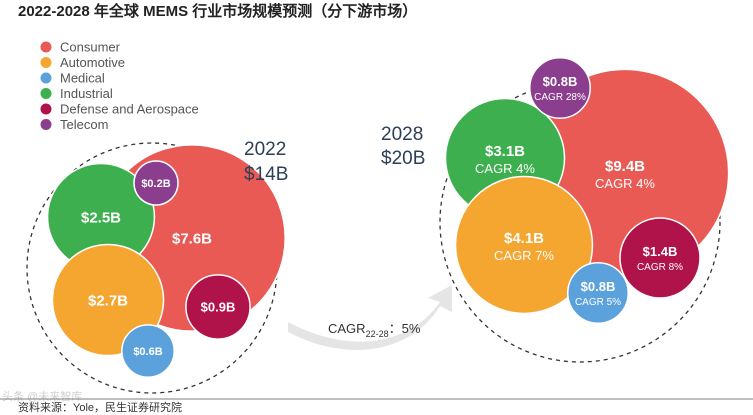 This screenshot has height=415, width=753. What do you see at coordinates (46, 47) in the screenshot?
I see `legend-swatch-consumer` at bounding box center [46, 47].